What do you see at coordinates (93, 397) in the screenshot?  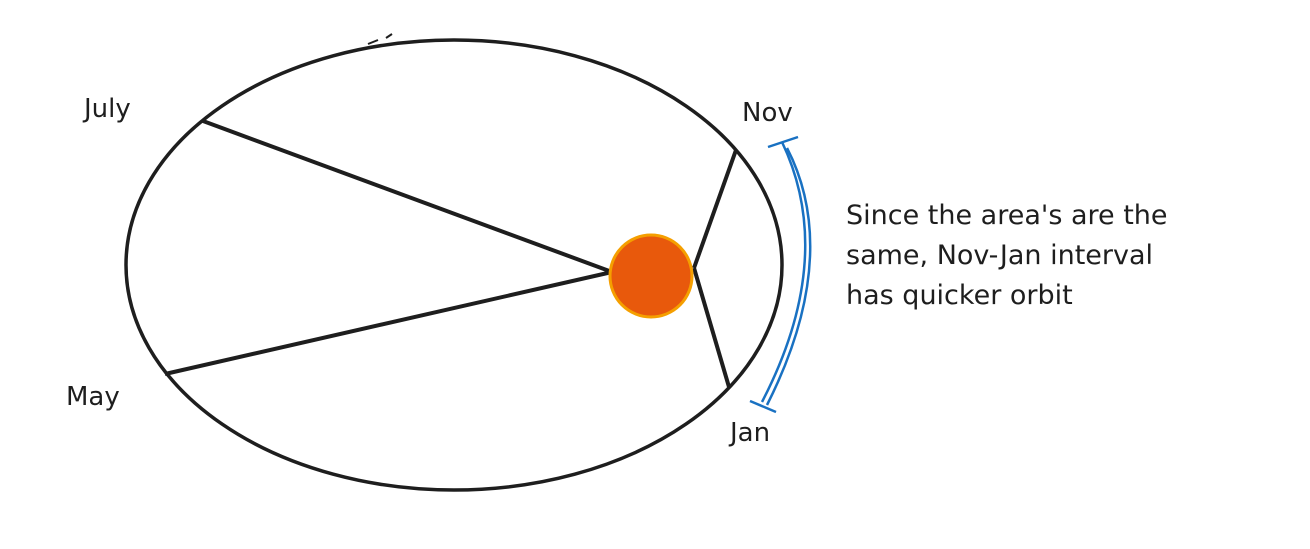 I see `label-may: May` at bounding box center [93, 397].